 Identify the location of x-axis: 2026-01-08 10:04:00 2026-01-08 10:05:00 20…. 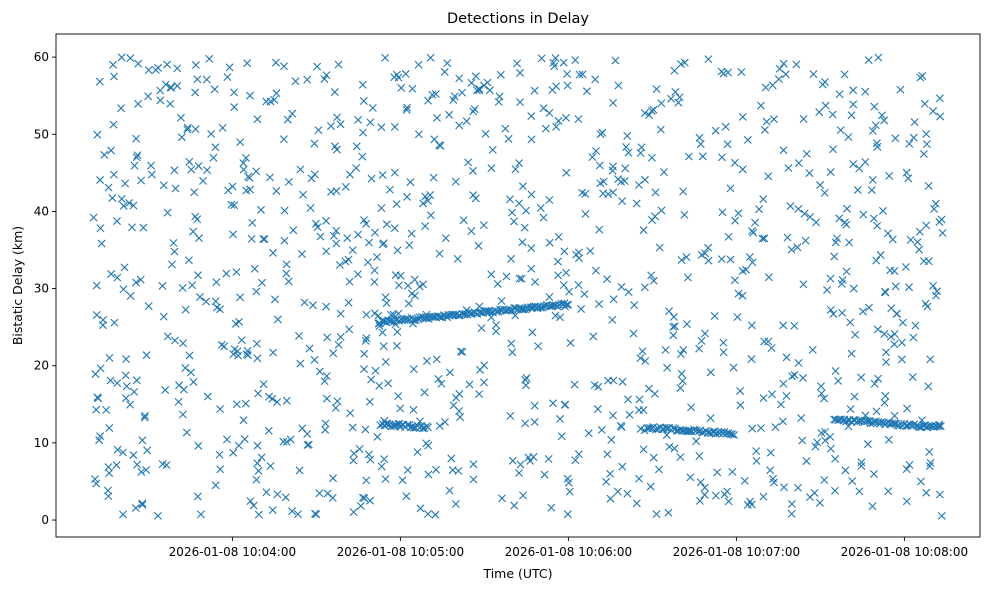
(568, 548).